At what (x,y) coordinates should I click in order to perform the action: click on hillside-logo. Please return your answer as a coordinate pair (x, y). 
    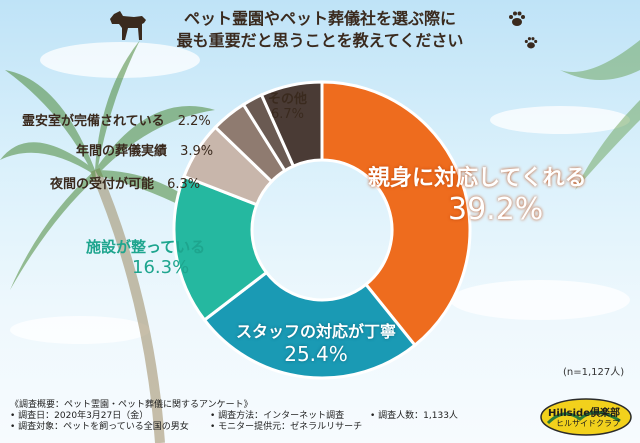
    Looking at the image, I should click on (586, 417).